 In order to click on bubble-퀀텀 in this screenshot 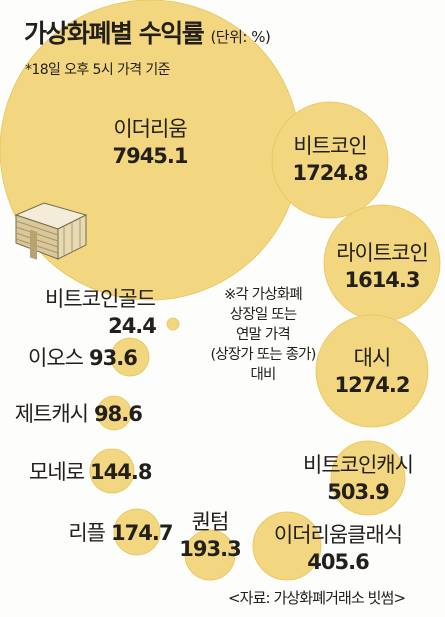, I will do `click(210, 555)`.